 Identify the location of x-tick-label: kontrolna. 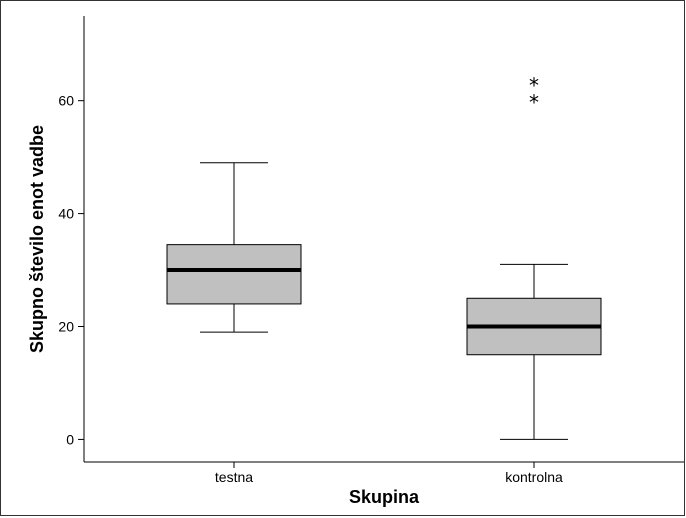
(534, 477).